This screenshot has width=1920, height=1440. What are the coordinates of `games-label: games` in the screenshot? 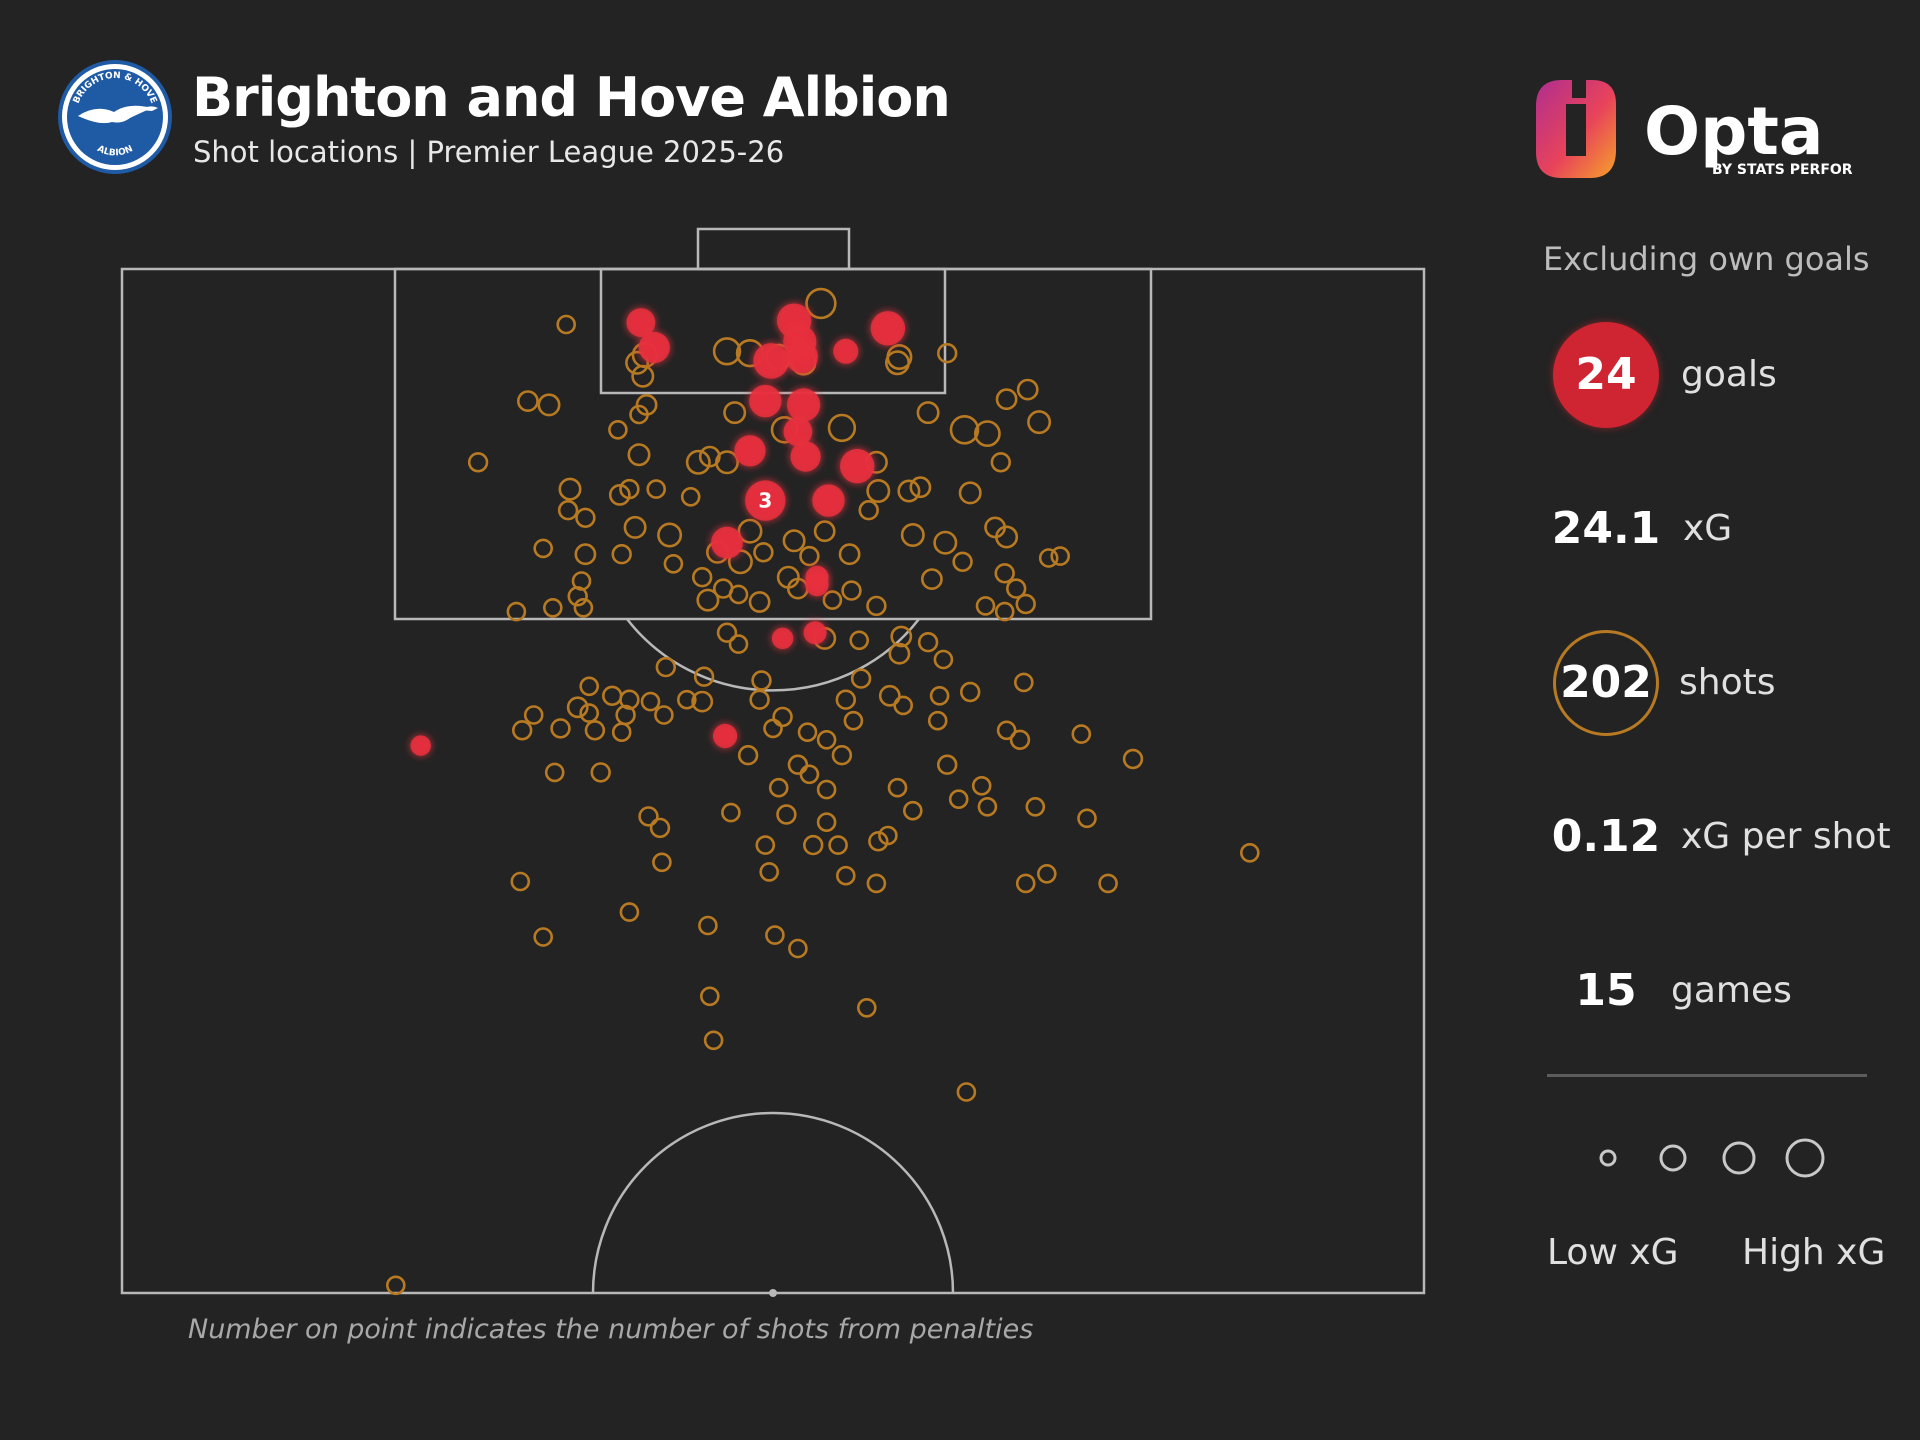 It's located at (1731, 990).